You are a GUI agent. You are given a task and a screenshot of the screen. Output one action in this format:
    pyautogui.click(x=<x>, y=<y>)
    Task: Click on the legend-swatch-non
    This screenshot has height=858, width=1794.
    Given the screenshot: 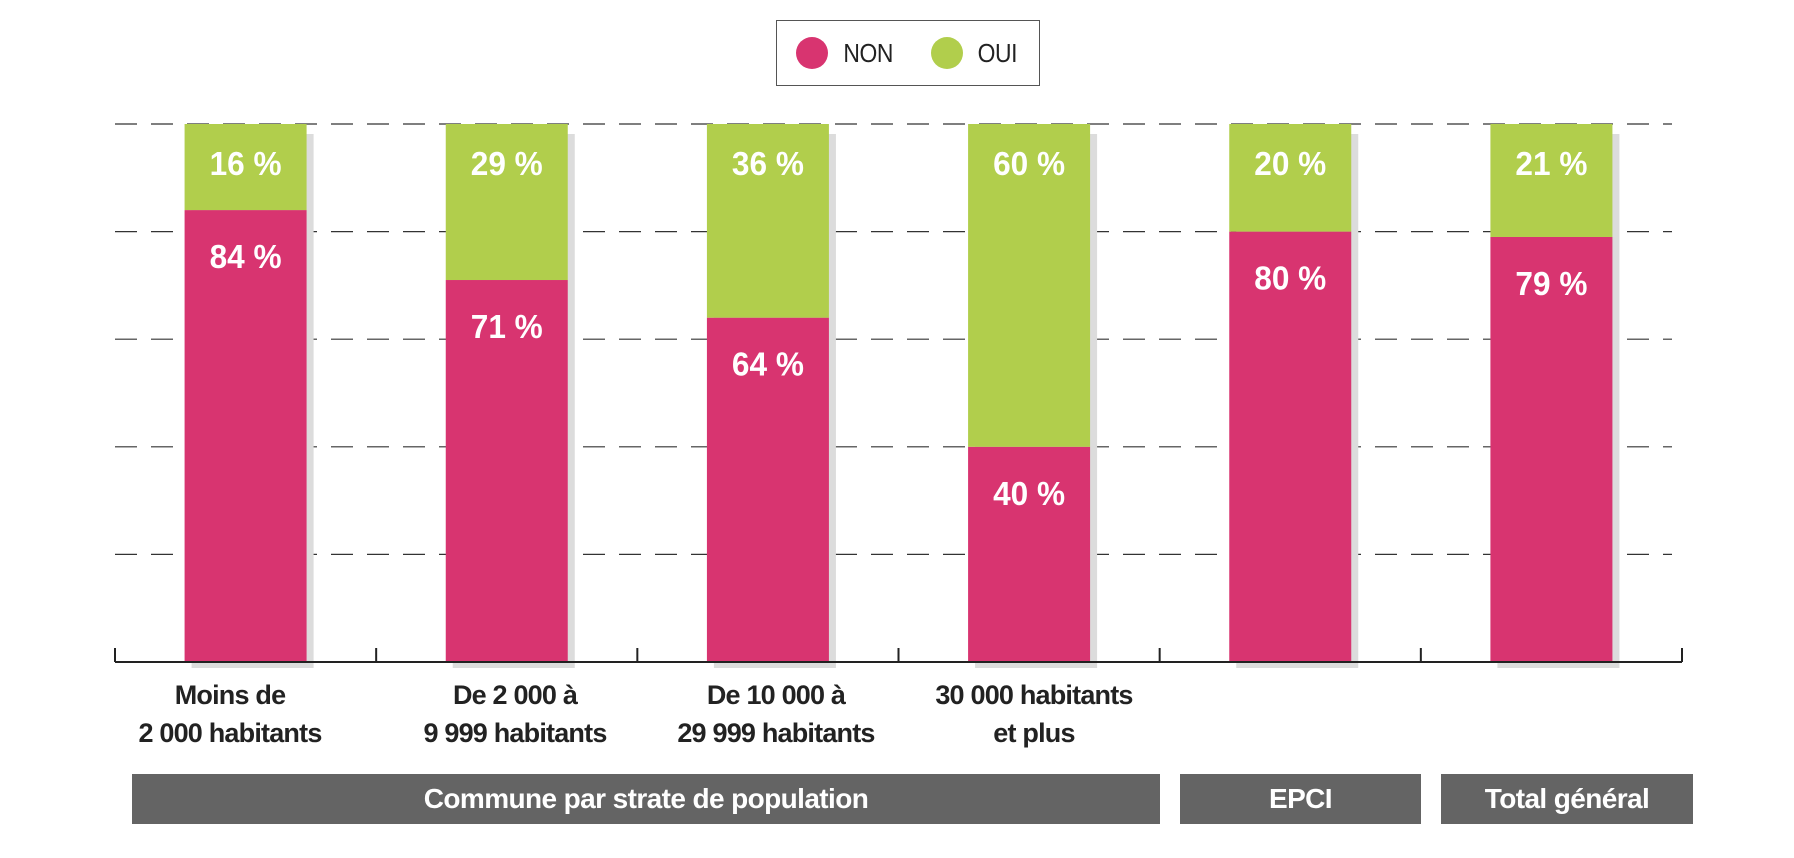 What is the action you would take?
    pyautogui.click(x=812, y=53)
    